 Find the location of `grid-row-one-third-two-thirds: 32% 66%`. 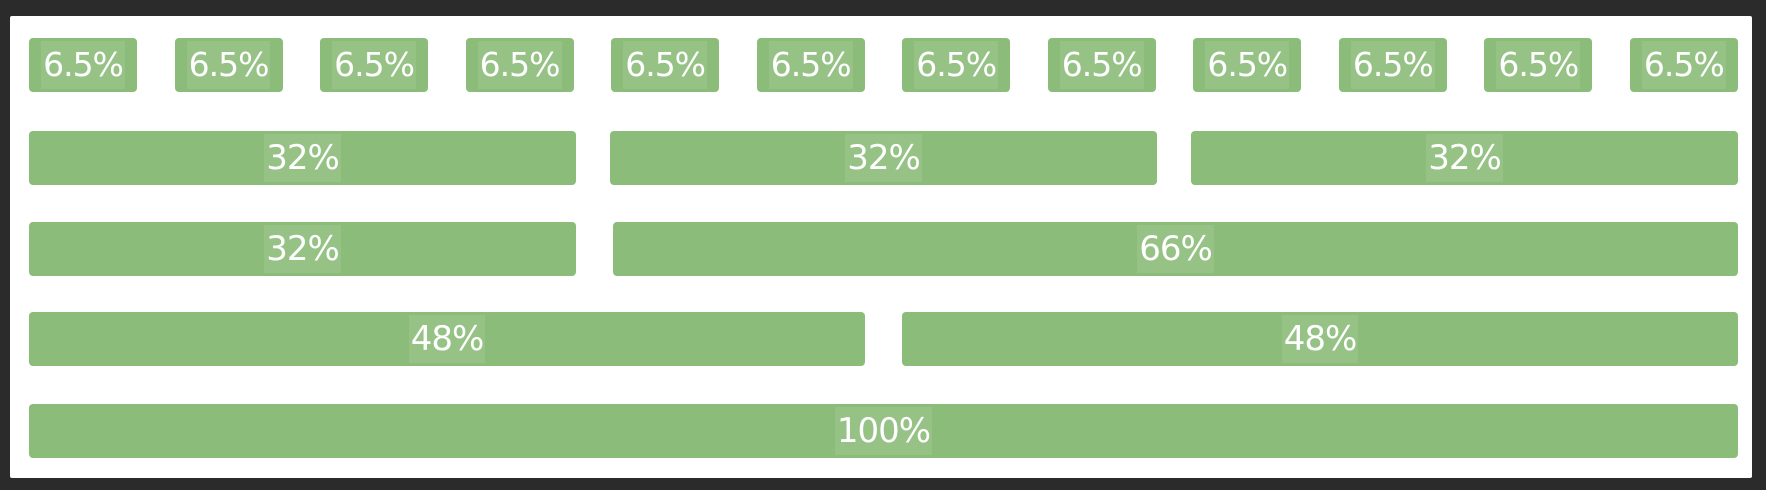

grid-row-one-third-two-thirds: 32% 66% is located at coordinates (883, 249).